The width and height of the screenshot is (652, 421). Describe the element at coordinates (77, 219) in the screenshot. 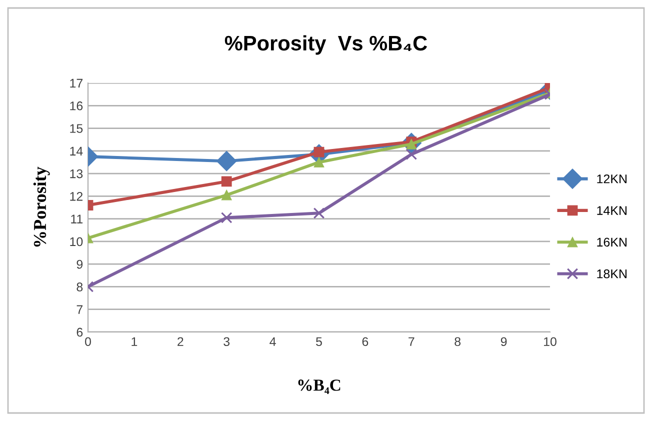

I see `y-tick-label: 11` at that location.